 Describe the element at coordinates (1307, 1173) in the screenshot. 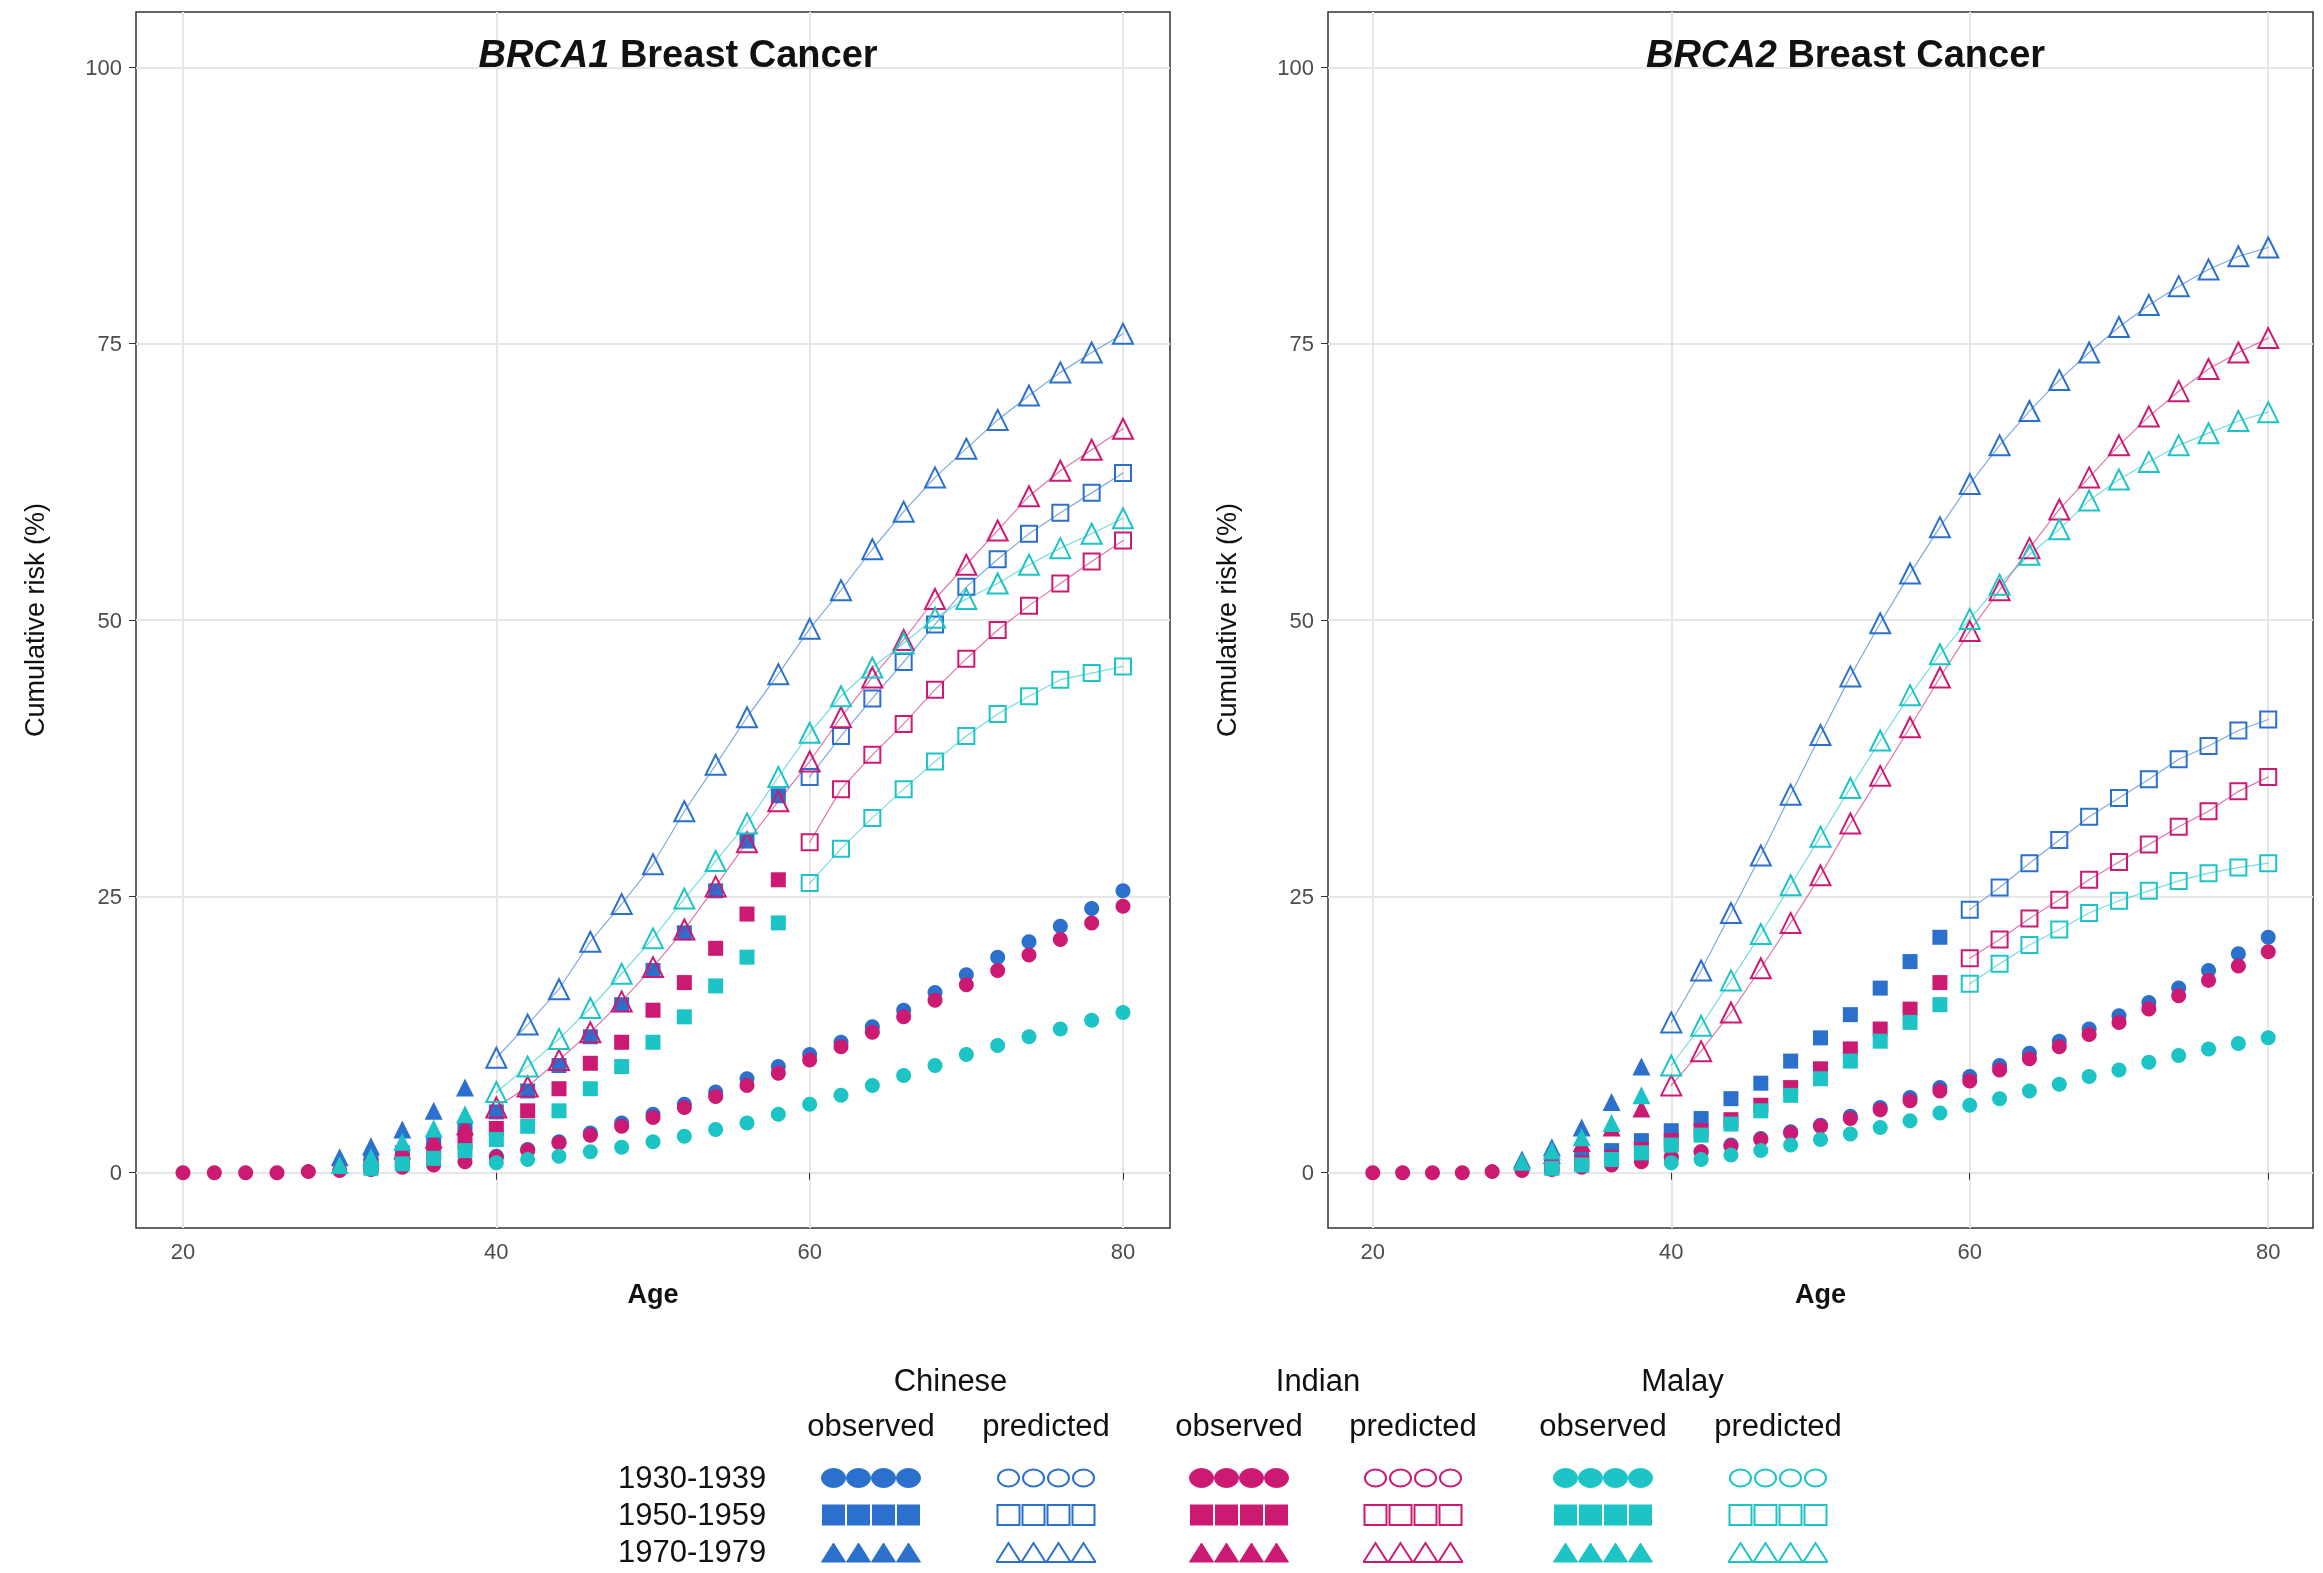

I see `y-tick-label: 0` at that location.